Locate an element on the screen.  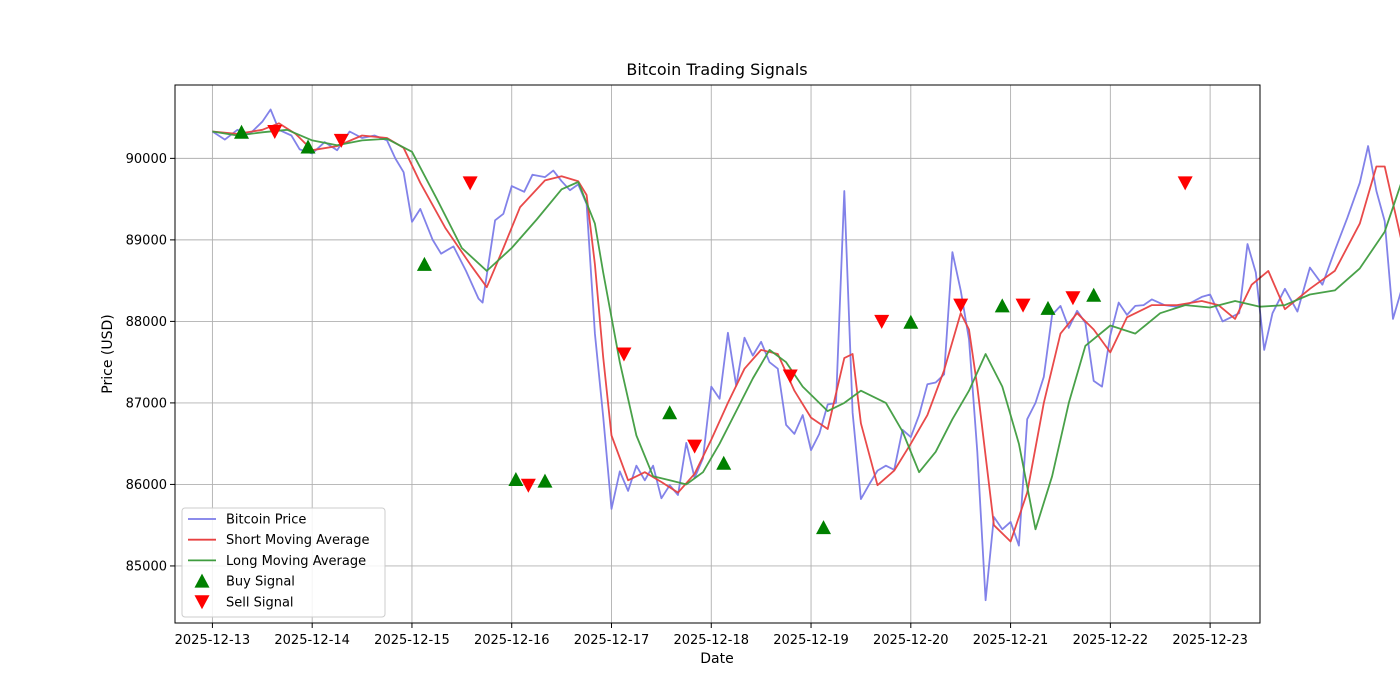
legend-buy-swatch is located at coordinates (202, 580).